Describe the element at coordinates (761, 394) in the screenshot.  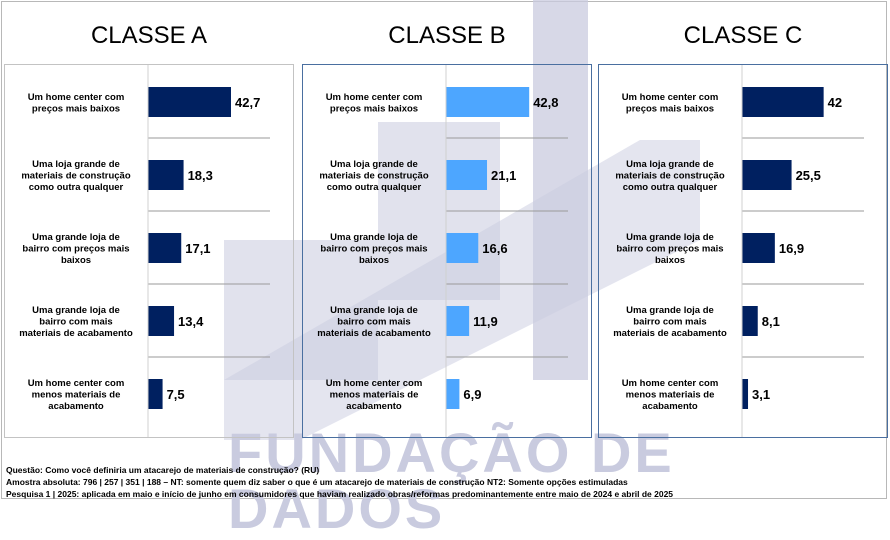
I see `data-label-5: 3,1` at that location.